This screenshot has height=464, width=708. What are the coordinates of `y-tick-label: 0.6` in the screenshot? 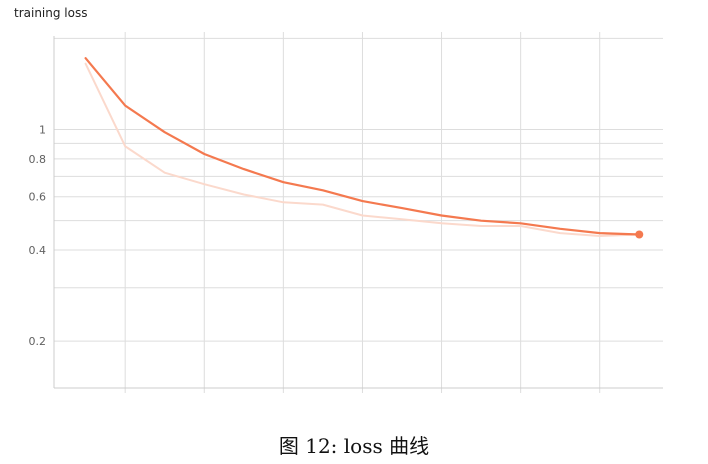 It's located at (38, 197).